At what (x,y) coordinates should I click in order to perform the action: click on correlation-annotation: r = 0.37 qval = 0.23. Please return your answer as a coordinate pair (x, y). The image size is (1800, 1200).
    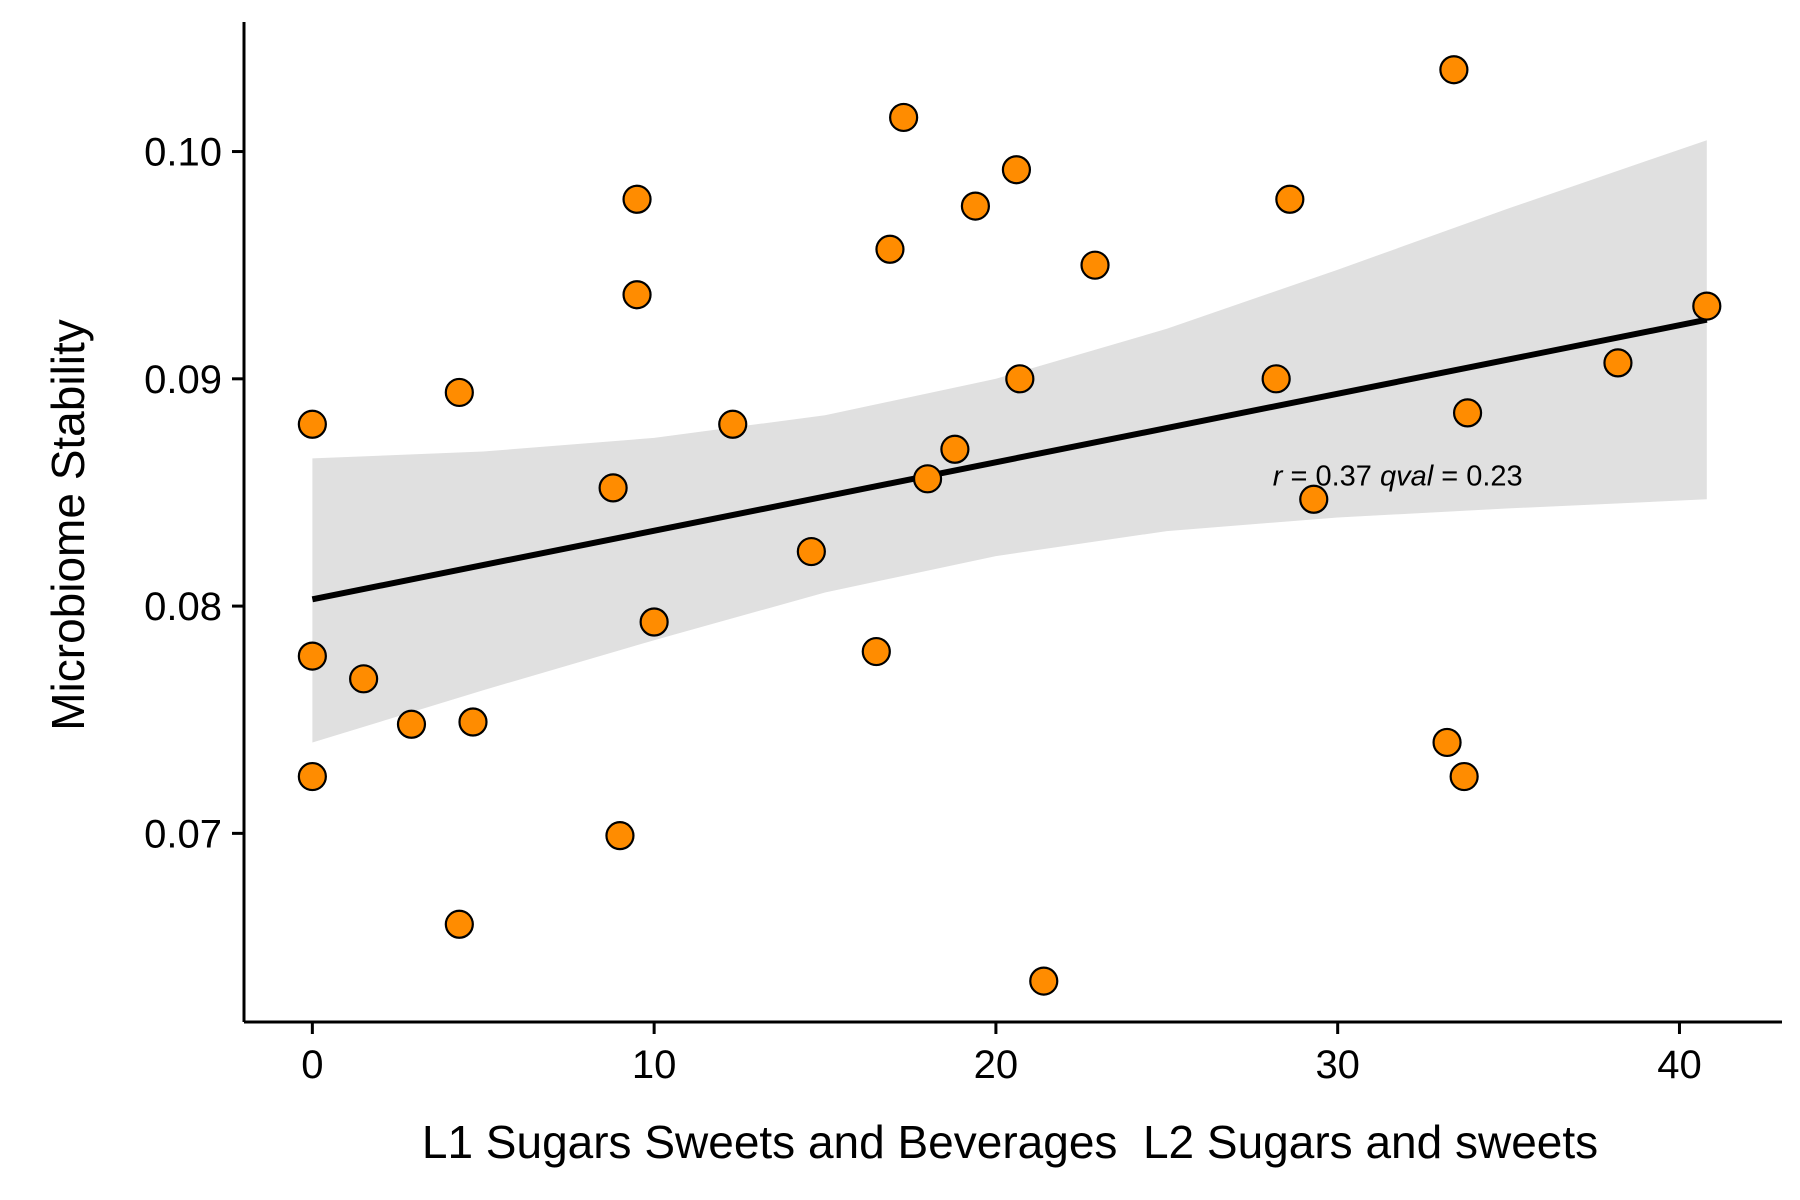
    Looking at the image, I should click on (1398, 477).